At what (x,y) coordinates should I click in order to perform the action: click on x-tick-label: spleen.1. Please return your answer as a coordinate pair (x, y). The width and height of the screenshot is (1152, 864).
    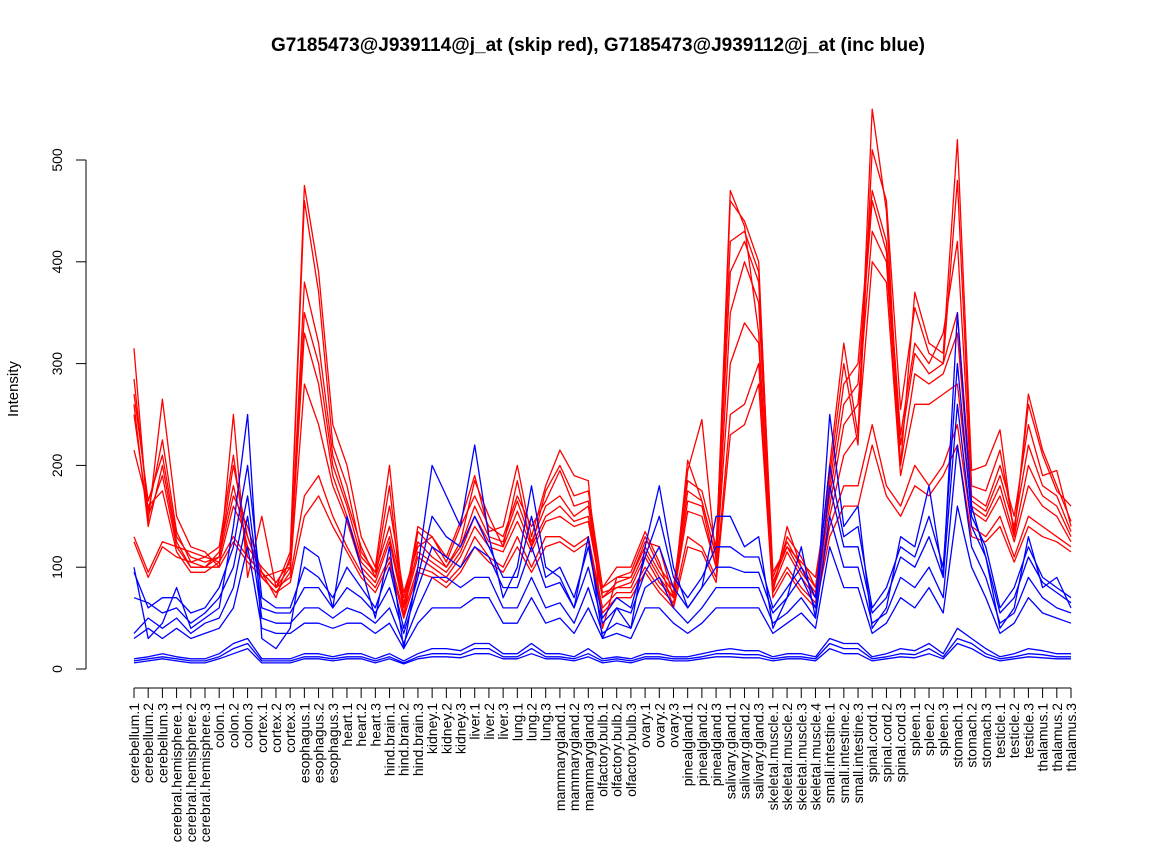
    Looking at the image, I should click on (915, 729).